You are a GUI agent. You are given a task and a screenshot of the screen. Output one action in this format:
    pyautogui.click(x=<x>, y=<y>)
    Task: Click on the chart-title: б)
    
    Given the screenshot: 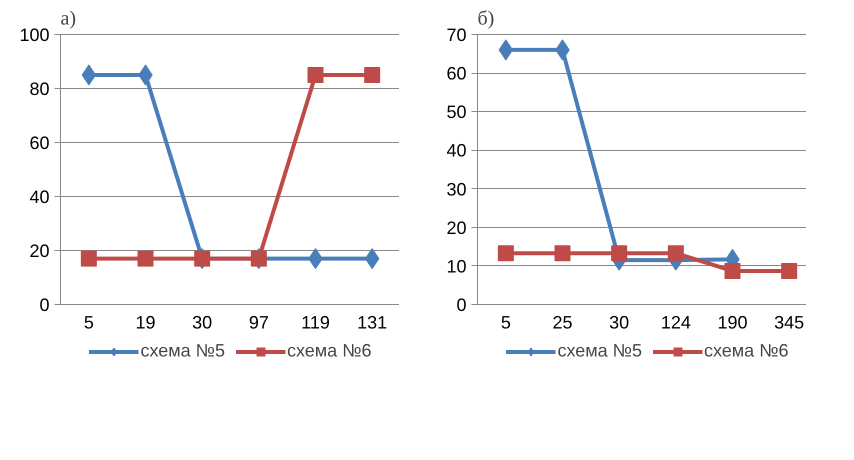 What is the action you would take?
    pyautogui.click(x=486, y=19)
    